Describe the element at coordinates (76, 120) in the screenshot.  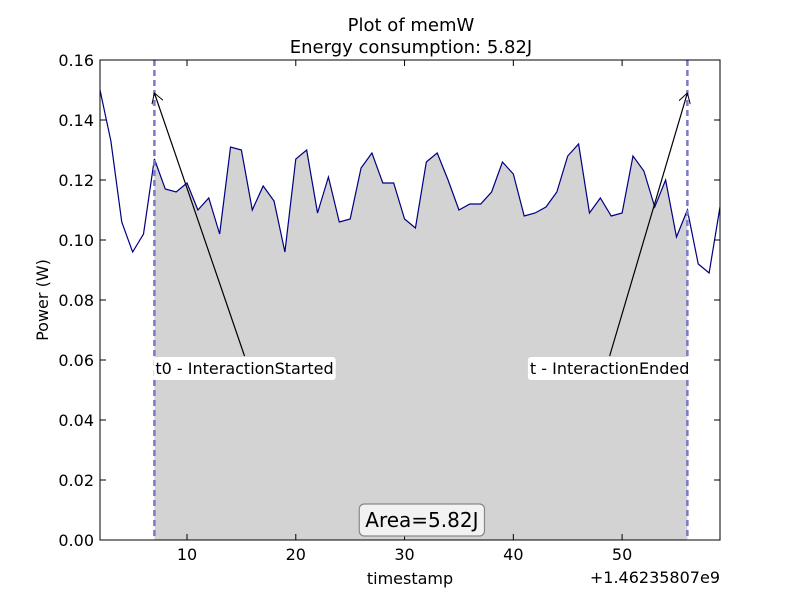
I see `y-tick-label: 0.14` at that location.